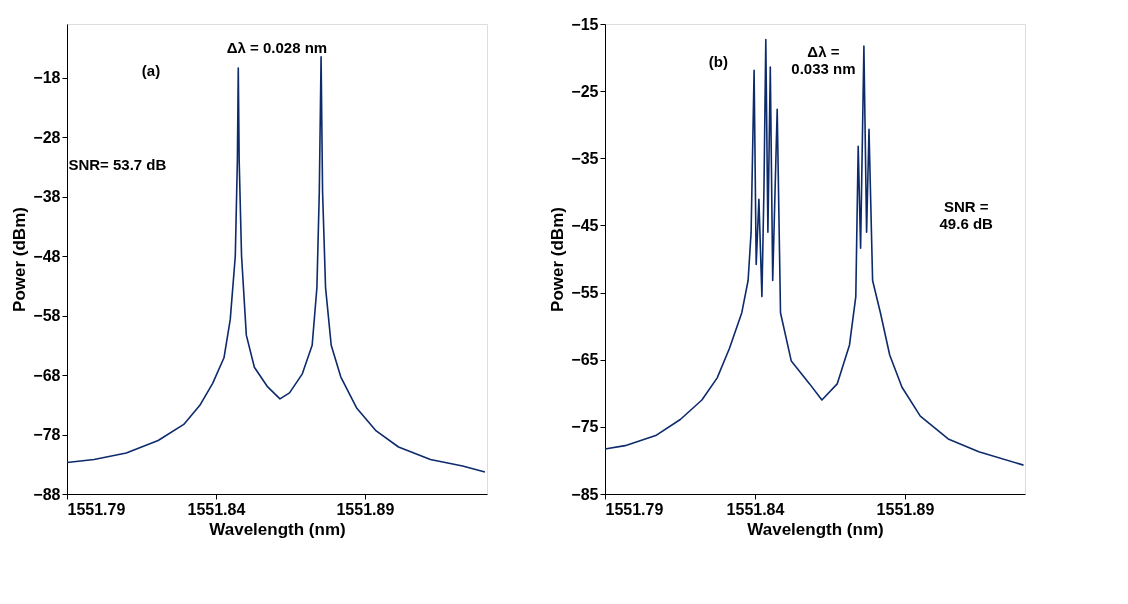 The width and height of the screenshot is (1128, 604). What do you see at coordinates (277, 47) in the screenshot?
I see `annotation: Δλ = 0.028 nm` at bounding box center [277, 47].